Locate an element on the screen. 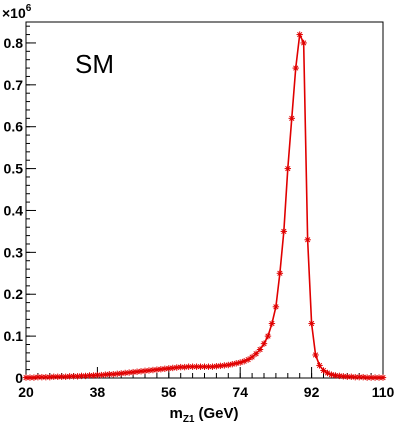 This screenshot has height=429, width=405. x-tick-label: 92 is located at coordinates (312, 392).